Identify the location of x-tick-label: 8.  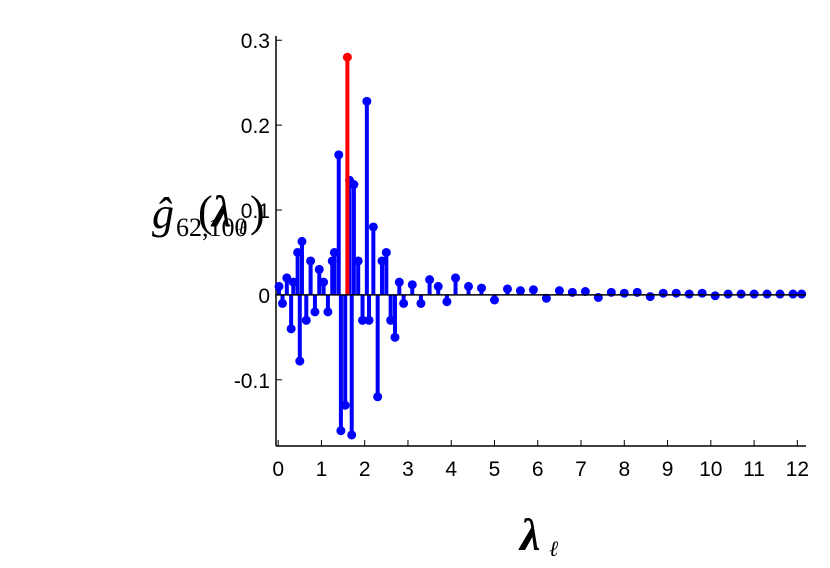
(624, 469).